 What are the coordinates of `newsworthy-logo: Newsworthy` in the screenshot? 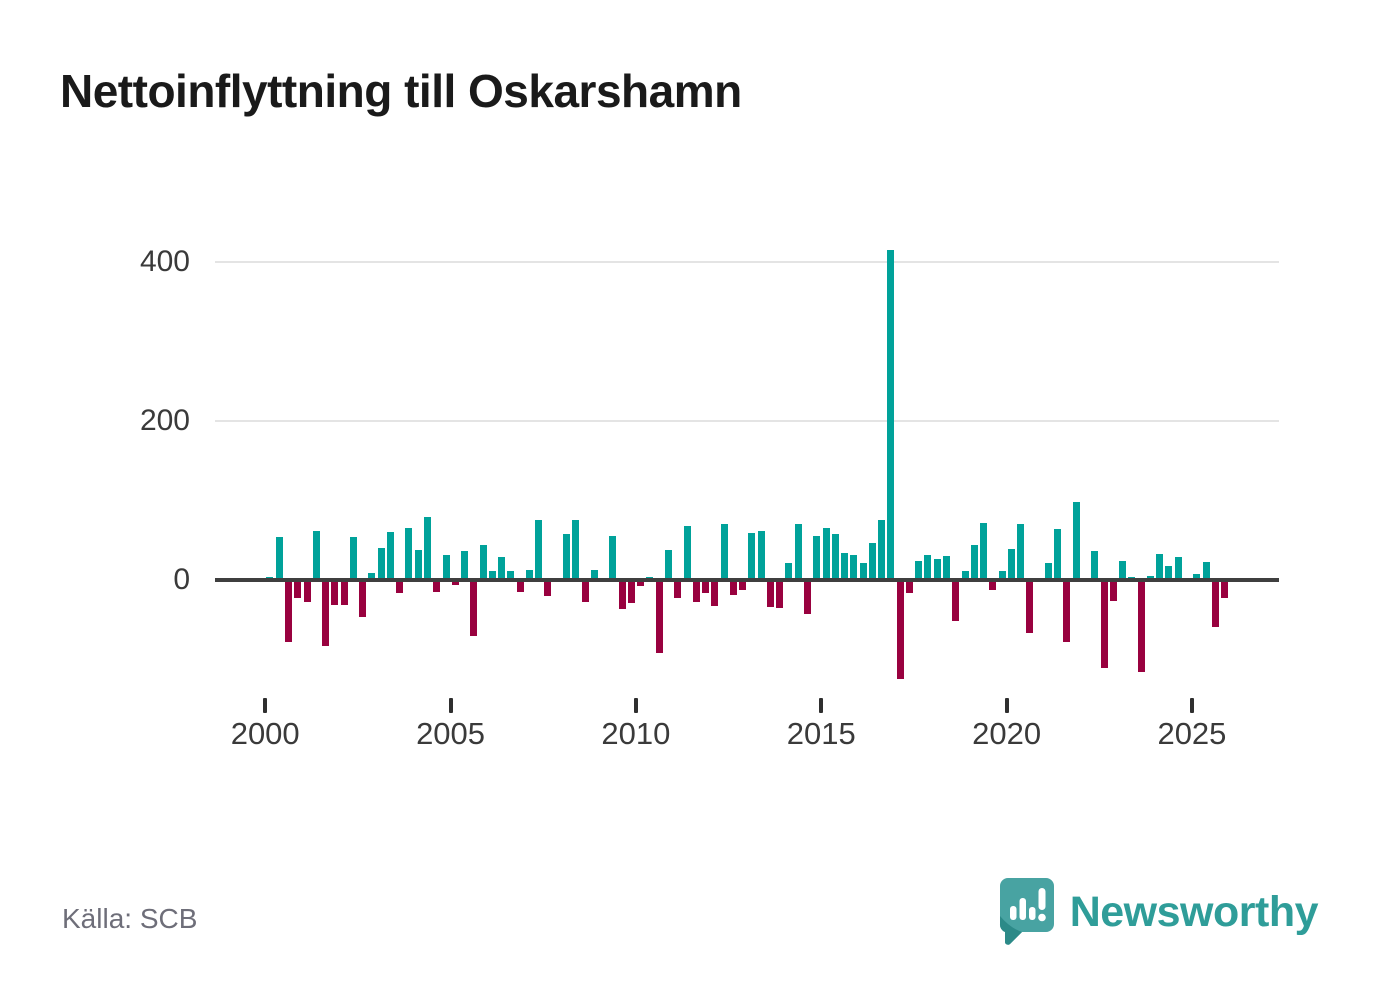 It's located at (1158, 912).